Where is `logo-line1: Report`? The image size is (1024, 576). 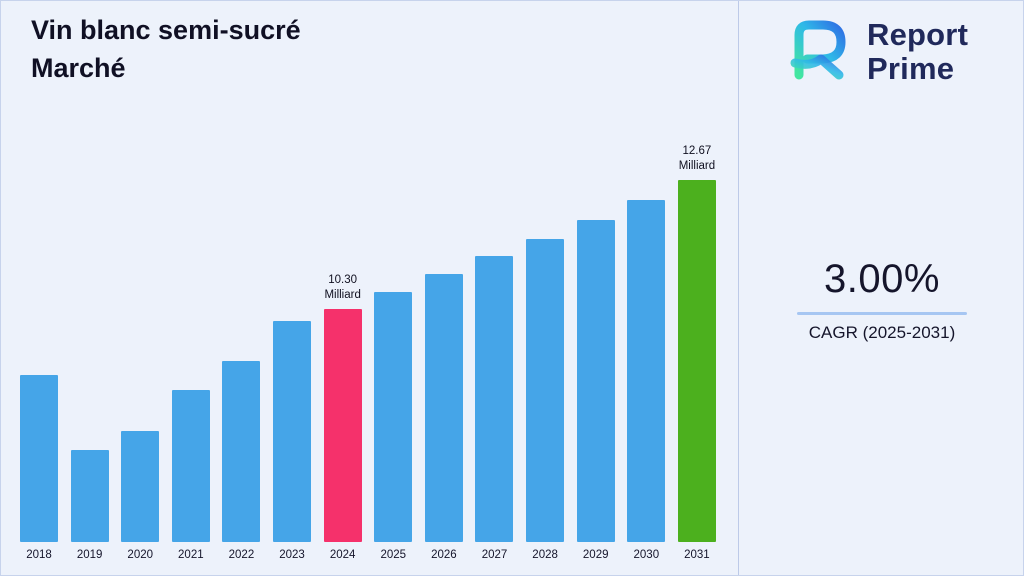 logo-line1: Report is located at coordinates (918, 35).